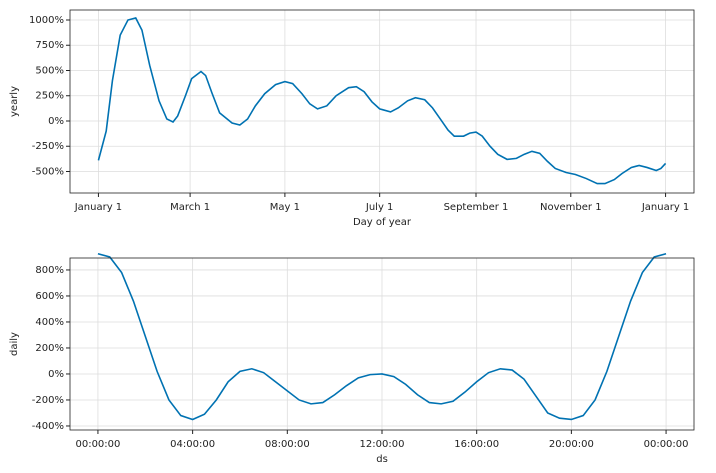 The image size is (716, 473). I want to click on x-tick-label: May 1, so click(285, 207).